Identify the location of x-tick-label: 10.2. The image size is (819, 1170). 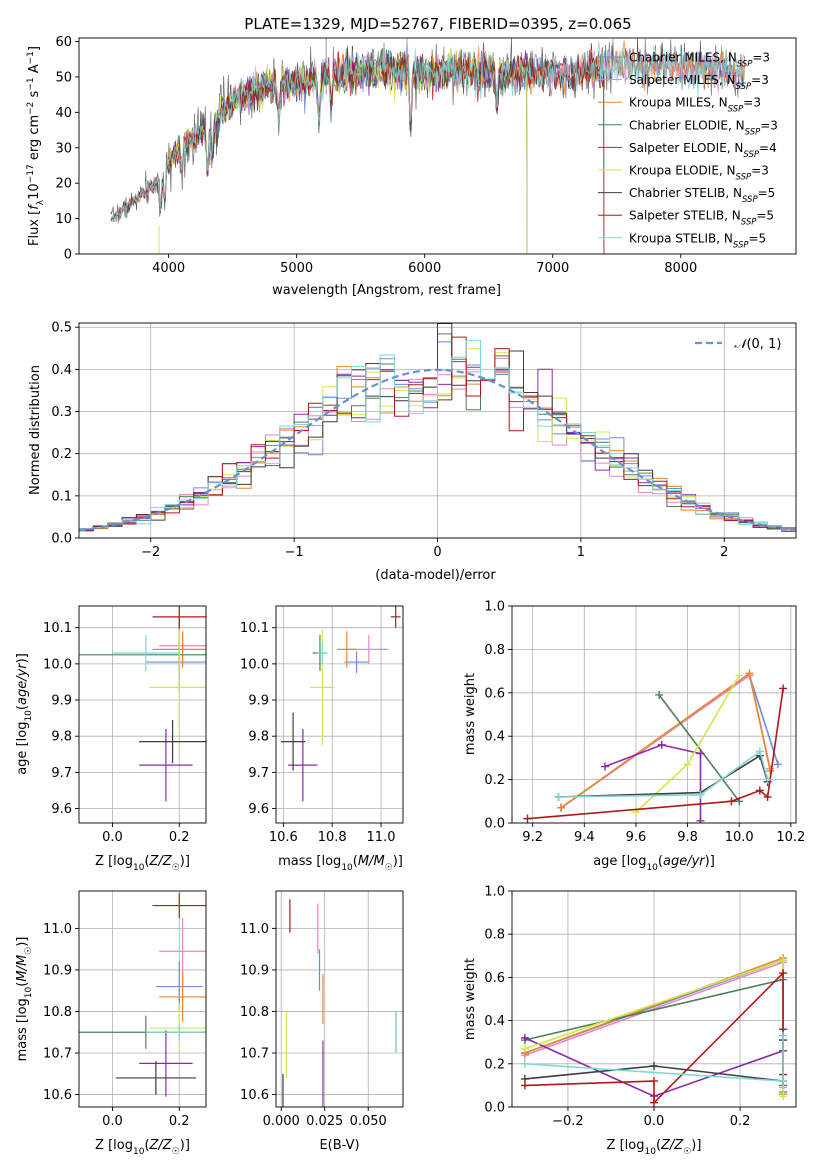
(790, 837).